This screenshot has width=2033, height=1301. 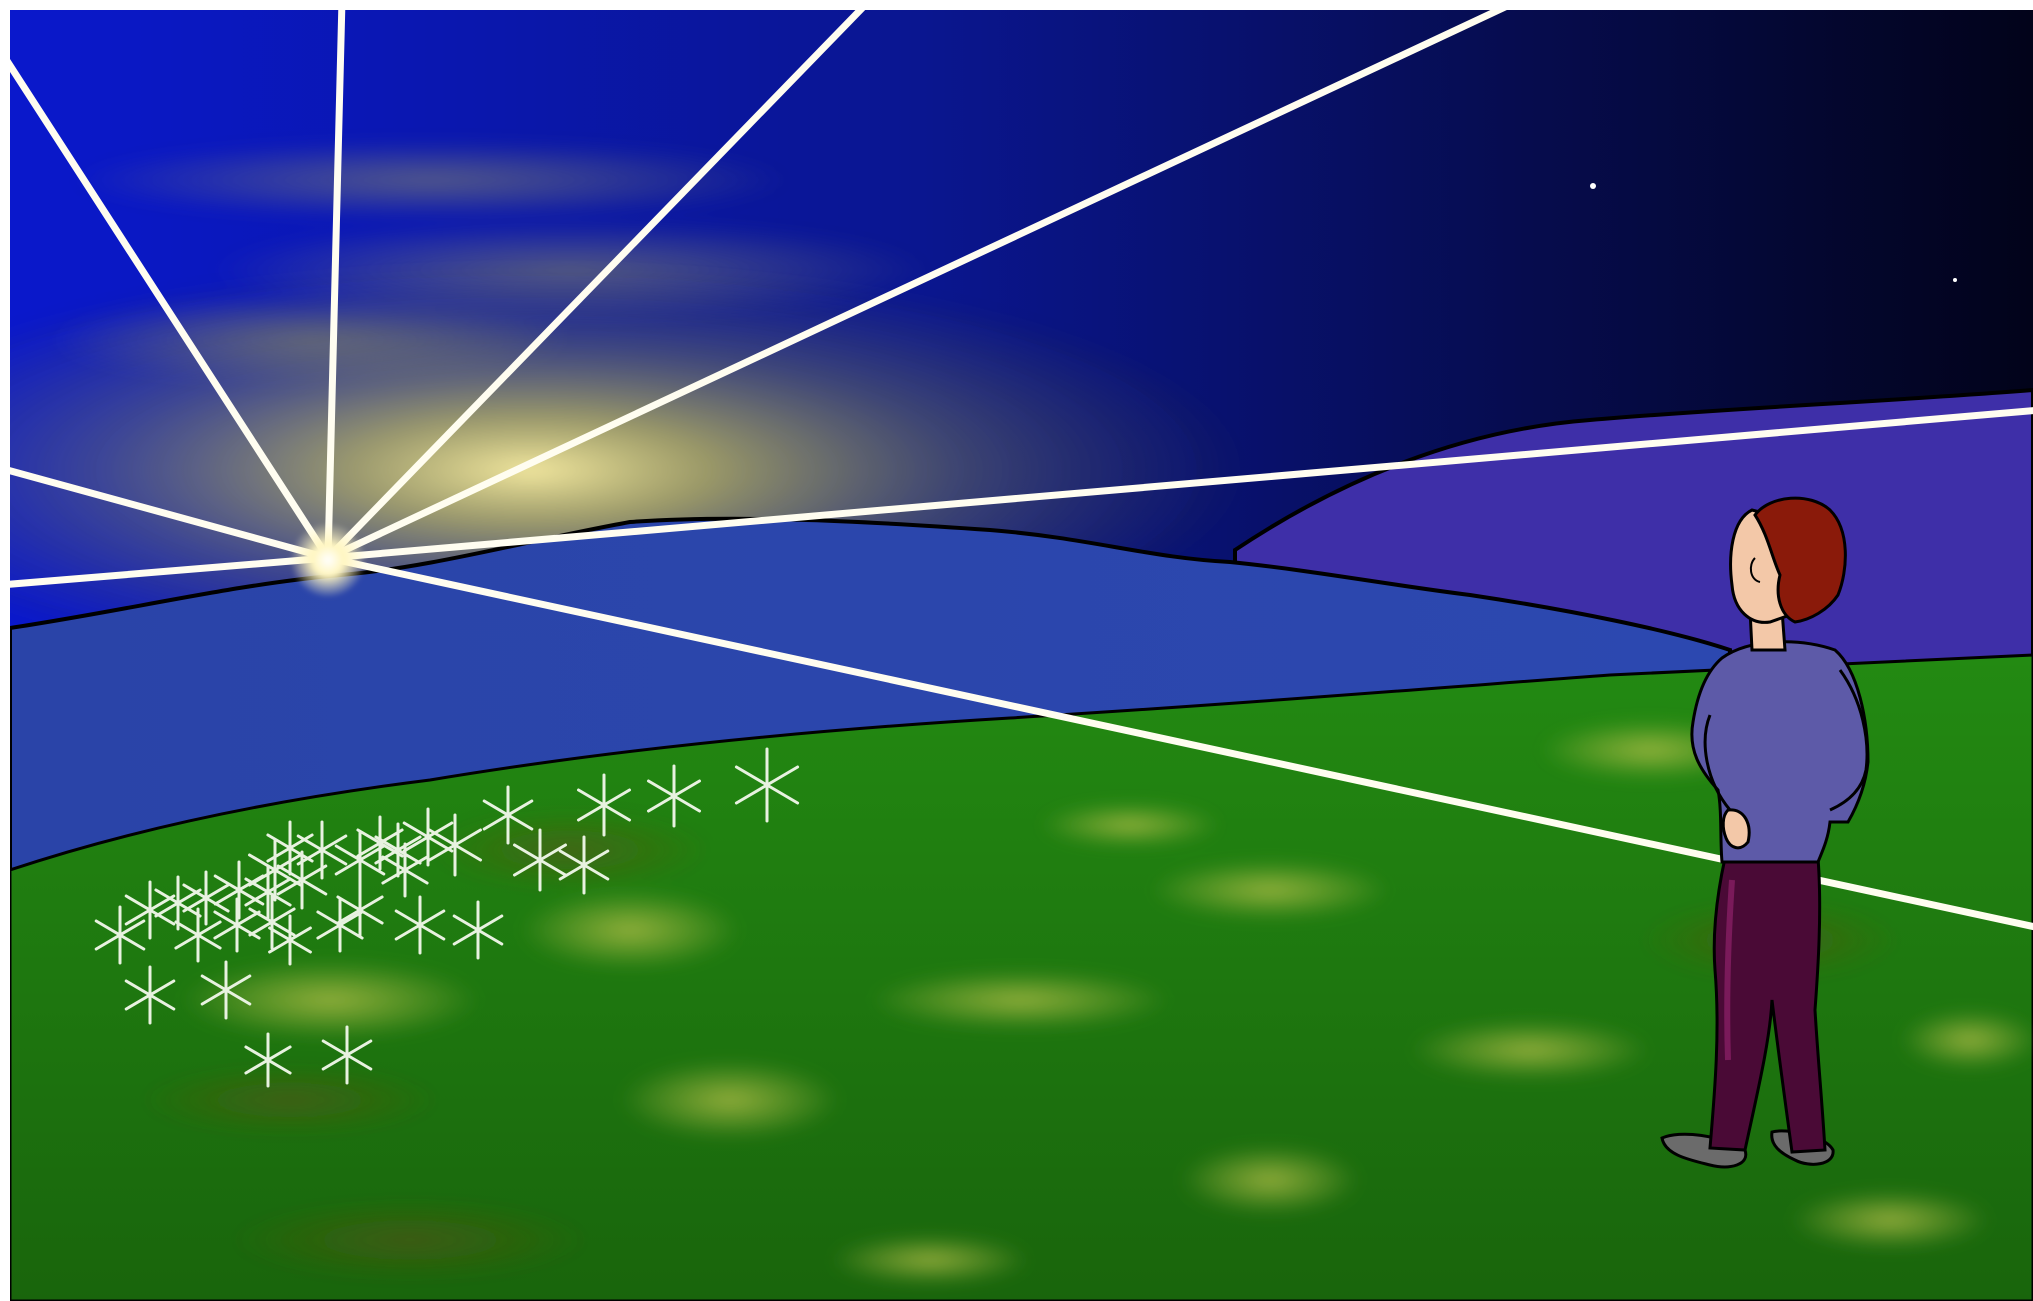 I want to click on sun, so click(x=328, y=560).